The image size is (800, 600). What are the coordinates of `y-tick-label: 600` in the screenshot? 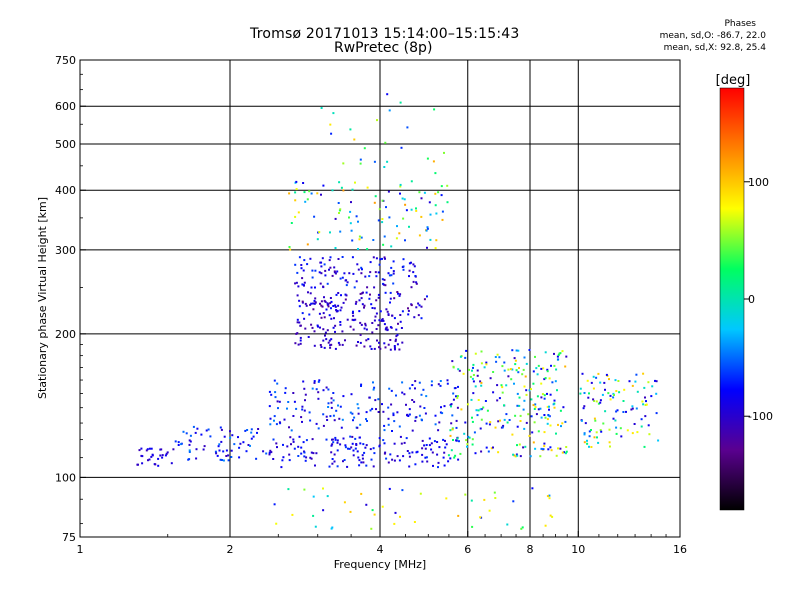 It's located at (65, 106).